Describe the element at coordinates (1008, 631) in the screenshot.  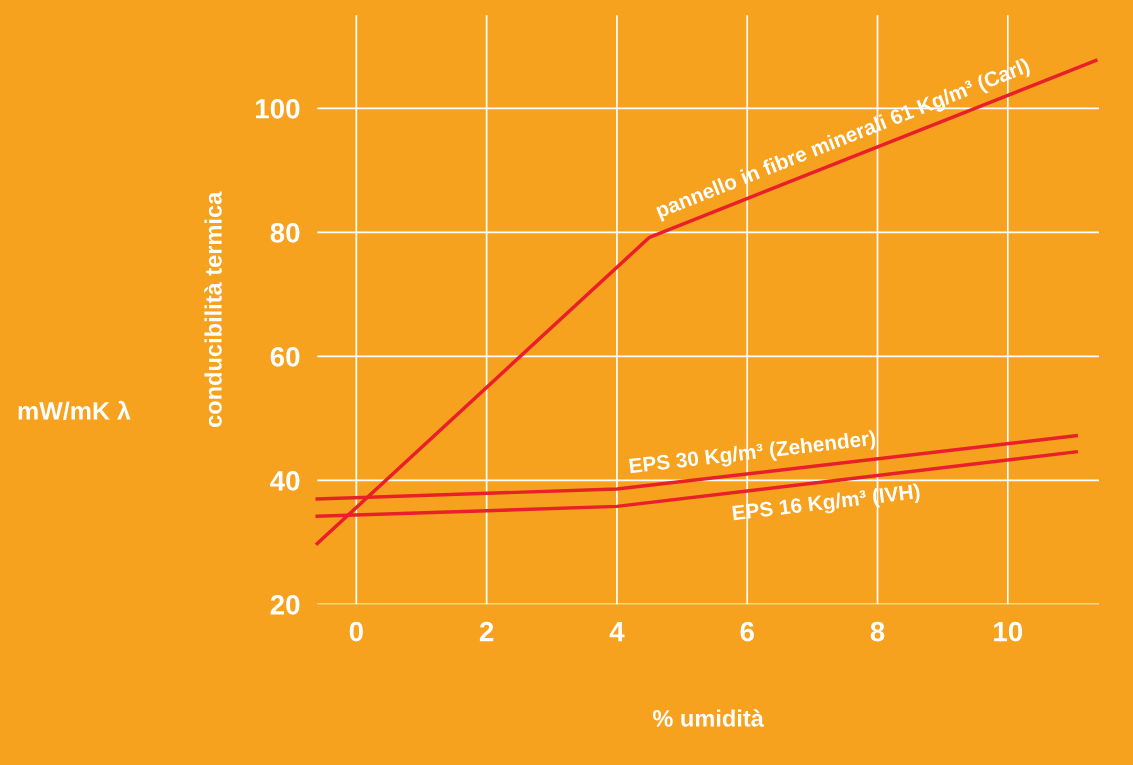
I see `x-tick-label: 10` at that location.